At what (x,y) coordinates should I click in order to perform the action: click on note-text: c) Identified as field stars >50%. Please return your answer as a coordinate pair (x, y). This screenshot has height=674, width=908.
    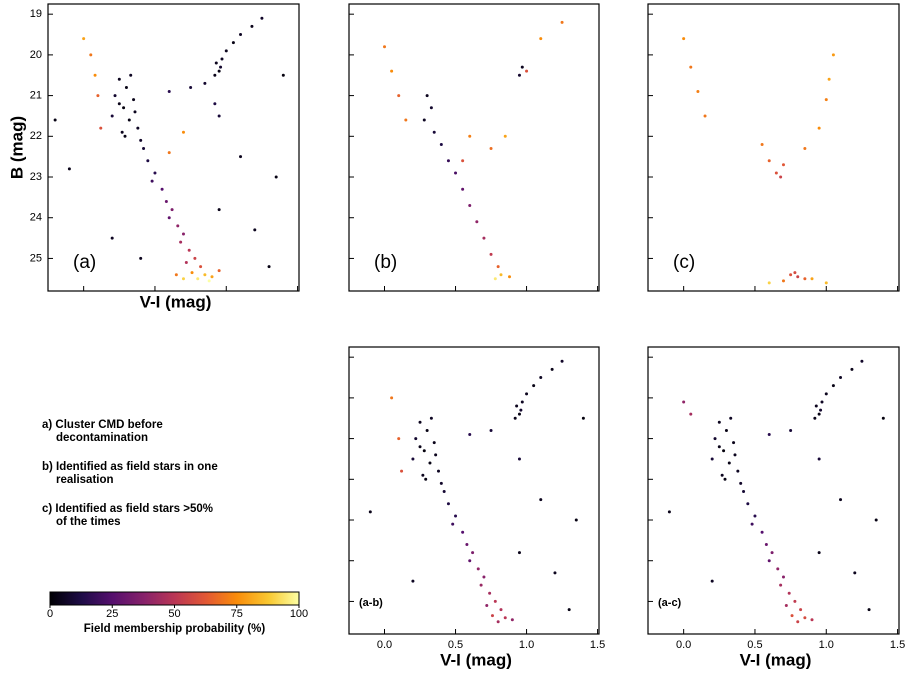
    Looking at the image, I should click on (127, 509).